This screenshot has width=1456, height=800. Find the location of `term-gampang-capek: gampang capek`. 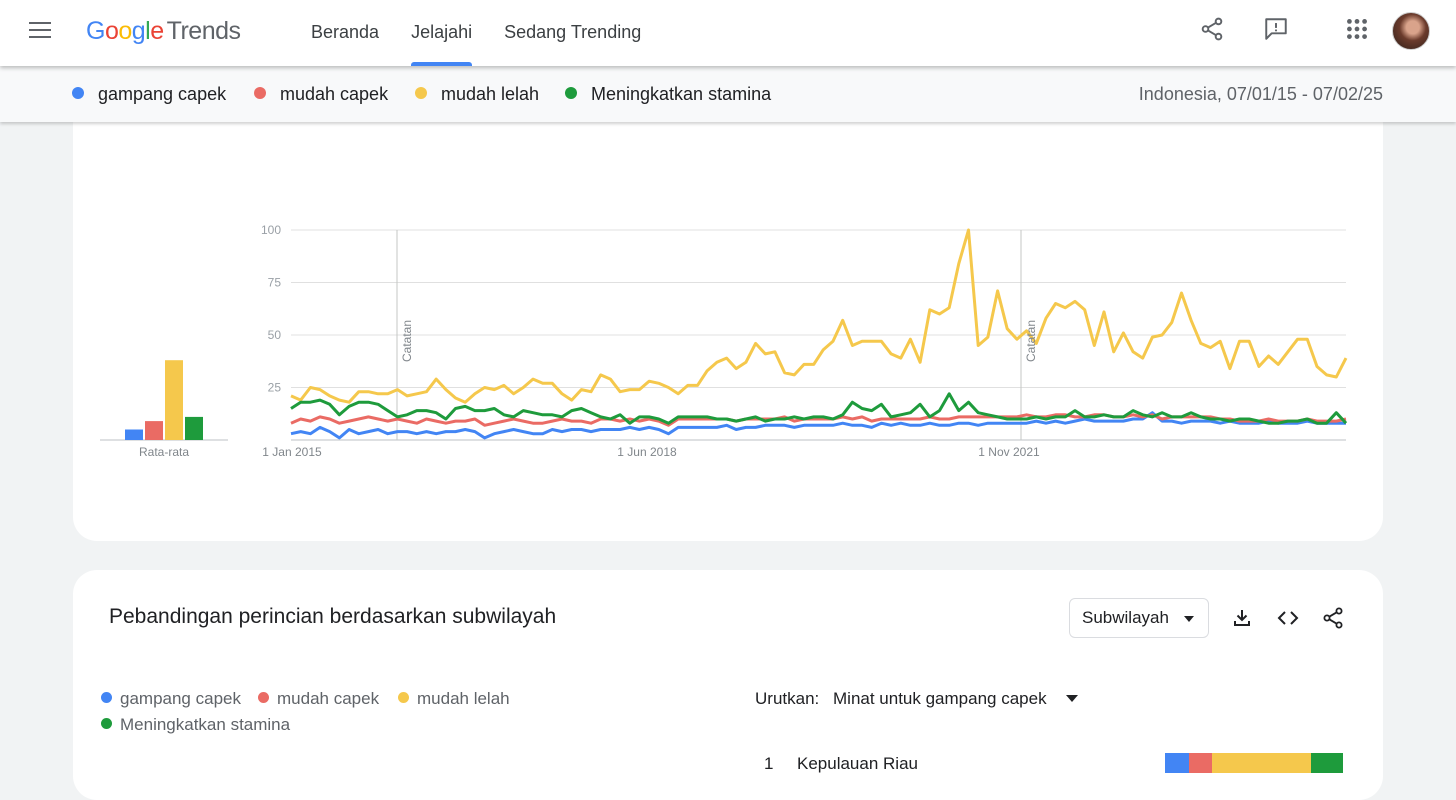

term-gampang-capek: gampang capek is located at coordinates (149, 94).